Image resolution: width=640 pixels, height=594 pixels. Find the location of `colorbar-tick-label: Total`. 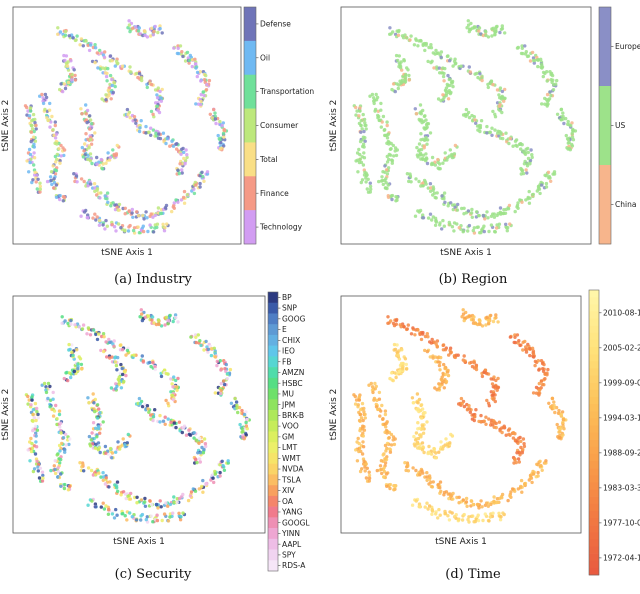

colorbar-tick-label: Total is located at coordinates (268, 159).